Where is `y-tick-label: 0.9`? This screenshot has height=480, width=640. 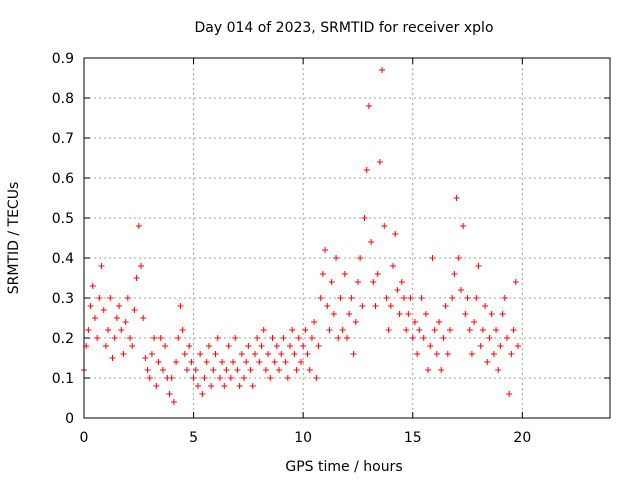 y-tick-label: 0.9 is located at coordinates (63, 59).